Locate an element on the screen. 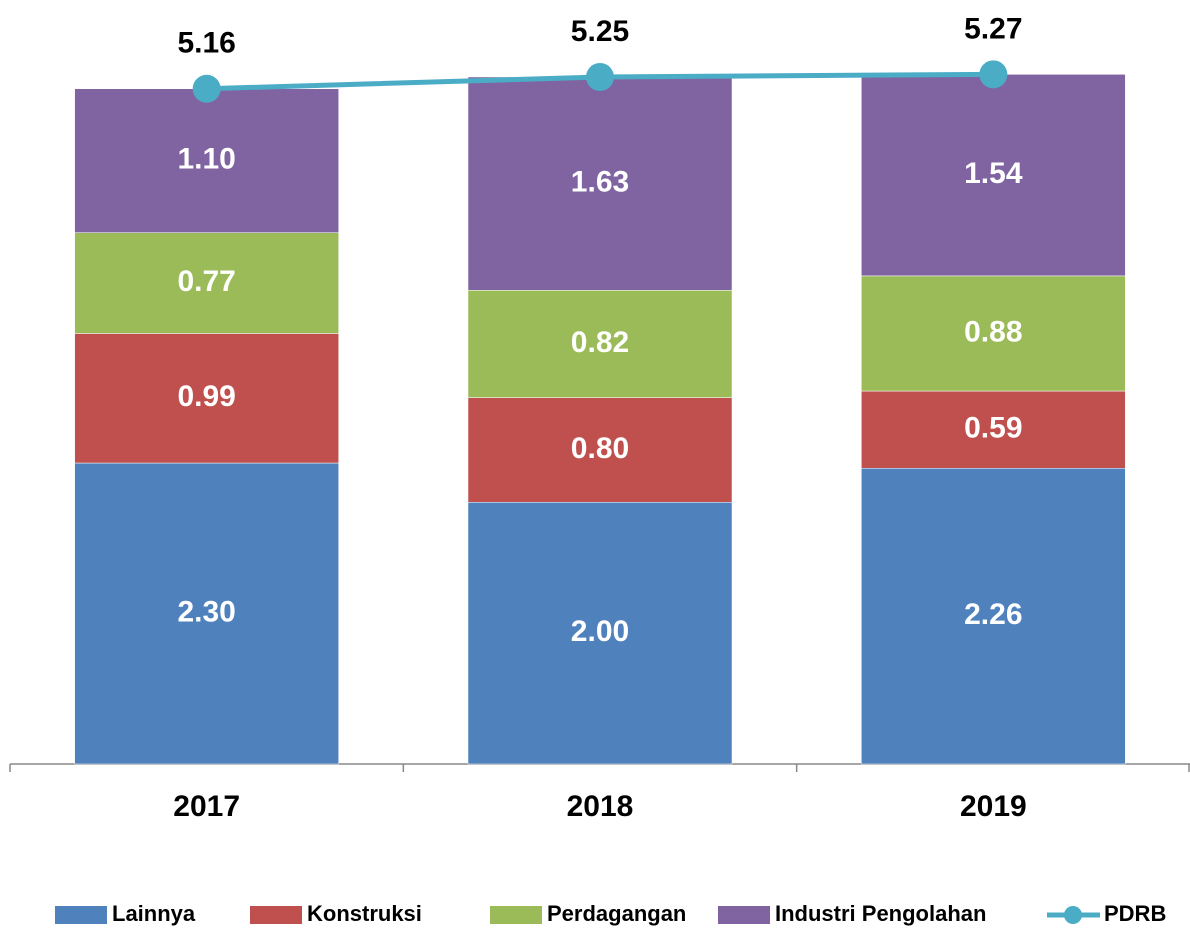 This screenshot has height=938, width=1190. data-label: 5.27 is located at coordinates (993, 28).